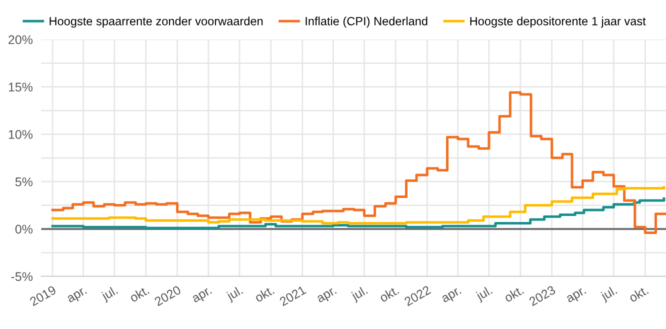  I want to click on x-tick-label: 2022, so click(418, 295).